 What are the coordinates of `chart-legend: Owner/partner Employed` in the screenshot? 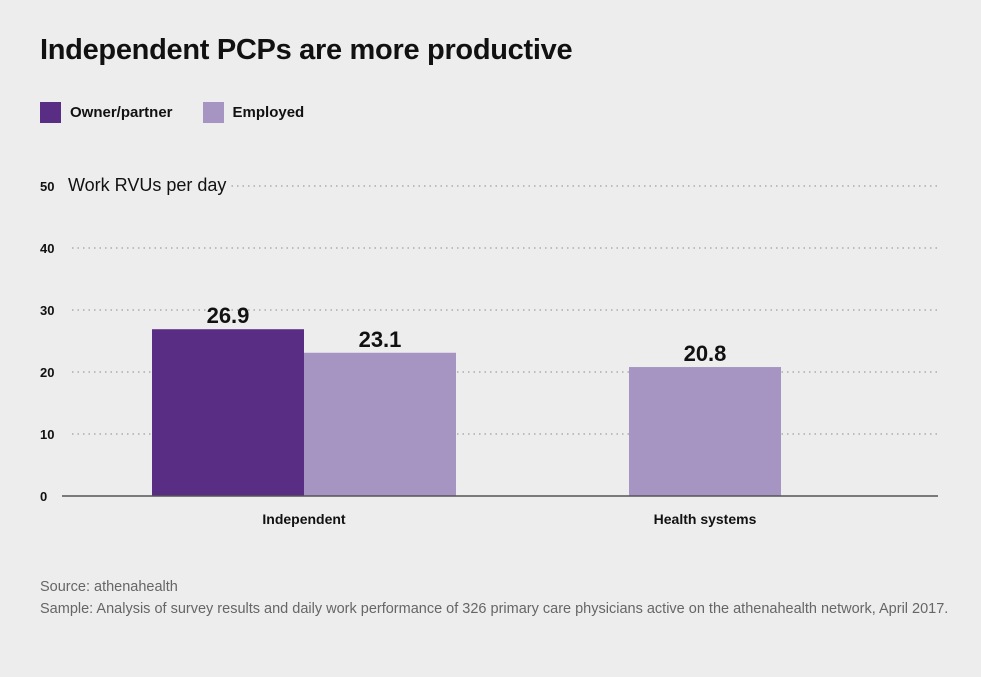 It's located at (187, 112).